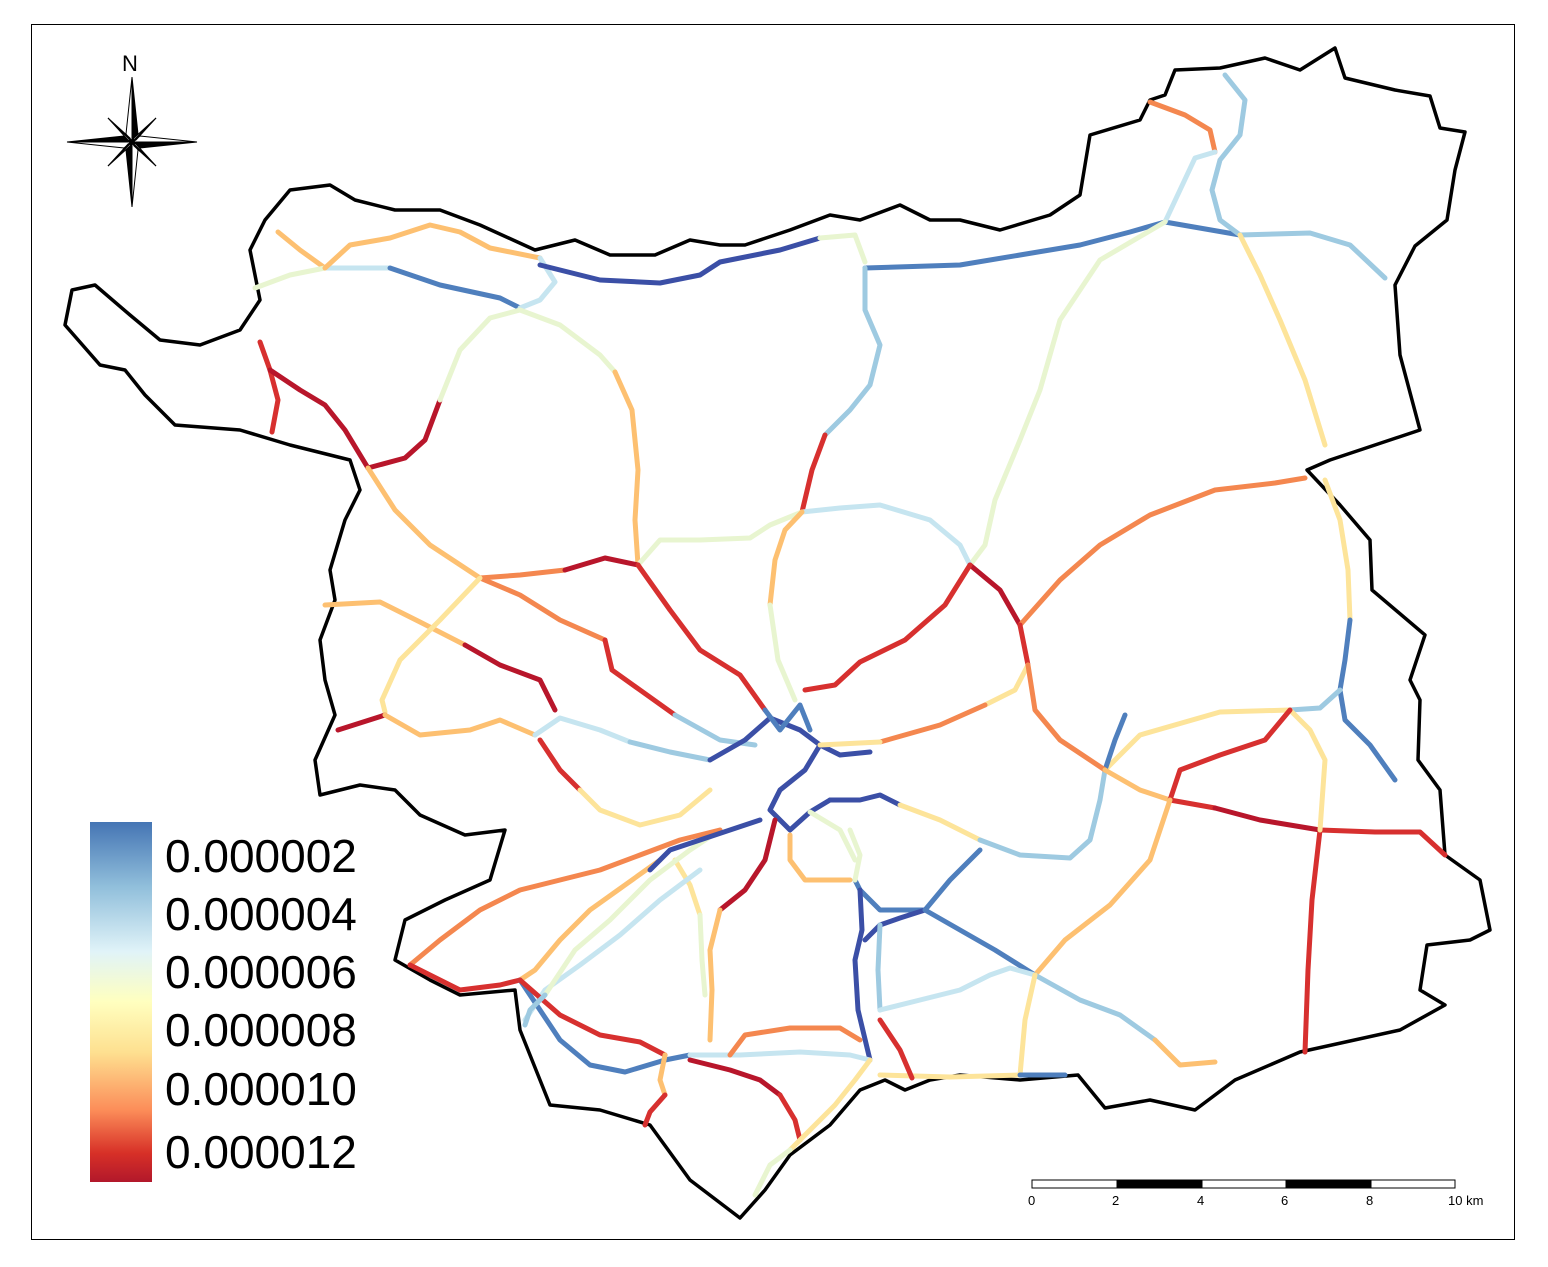 The width and height of the screenshot is (1548, 1267). Describe the element at coordinates (261, 1030) in the screenshot. I see `legend-label: 0.000008` at that location.